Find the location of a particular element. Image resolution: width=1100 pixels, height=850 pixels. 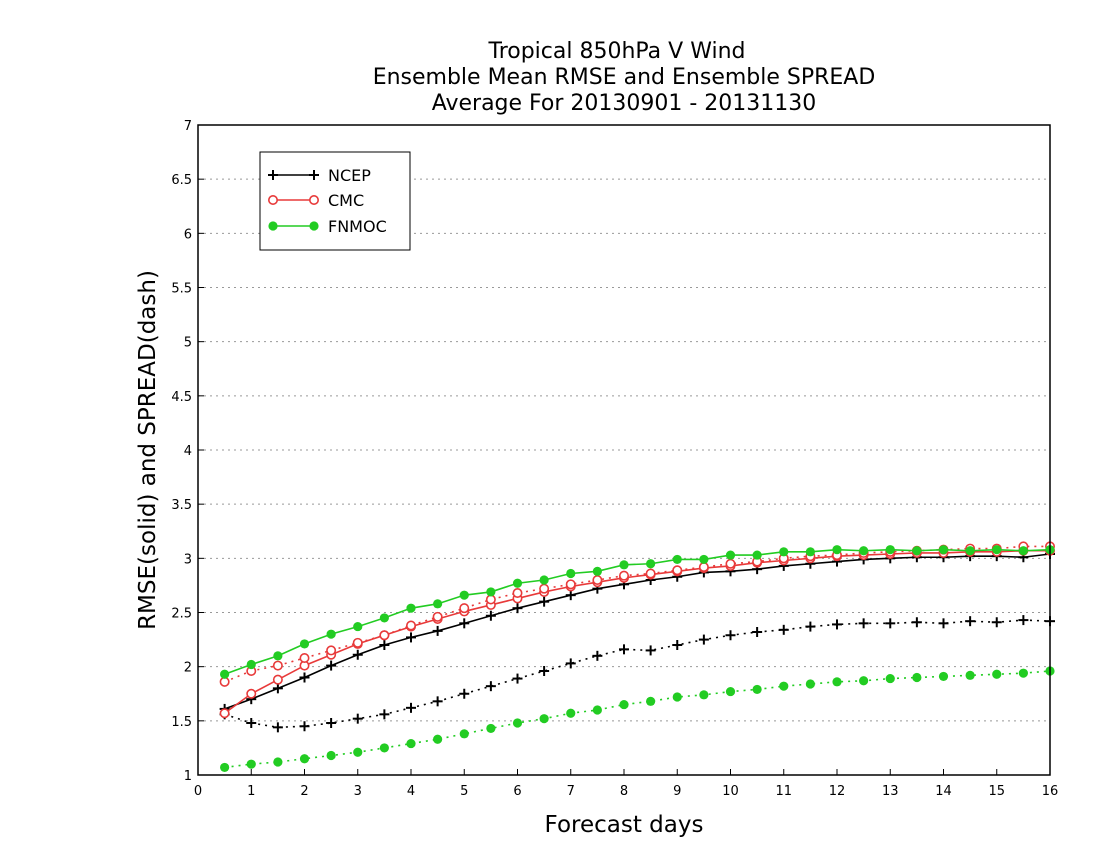

legend-label-cmc: CMC is located at coordinates (346, 200).